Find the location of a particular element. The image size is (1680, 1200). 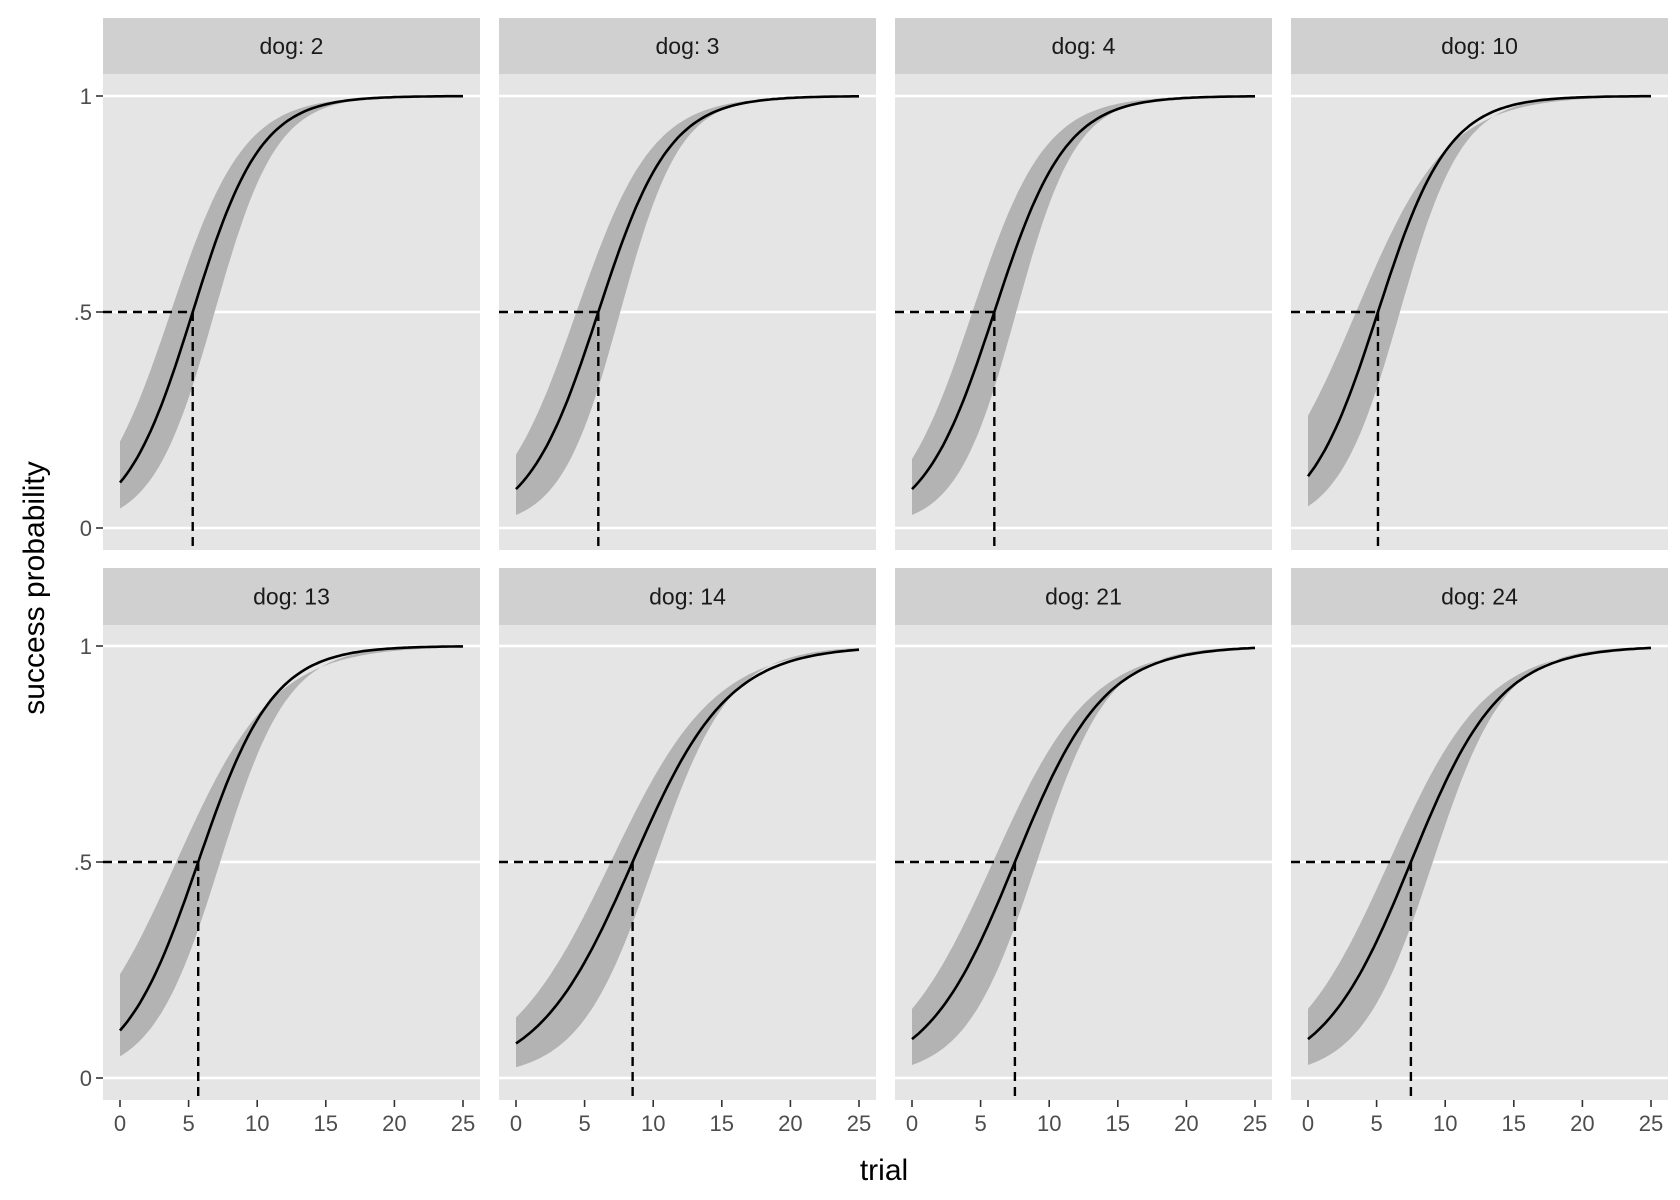

x-axis-title: trial is located at coordinates (884, 1170).